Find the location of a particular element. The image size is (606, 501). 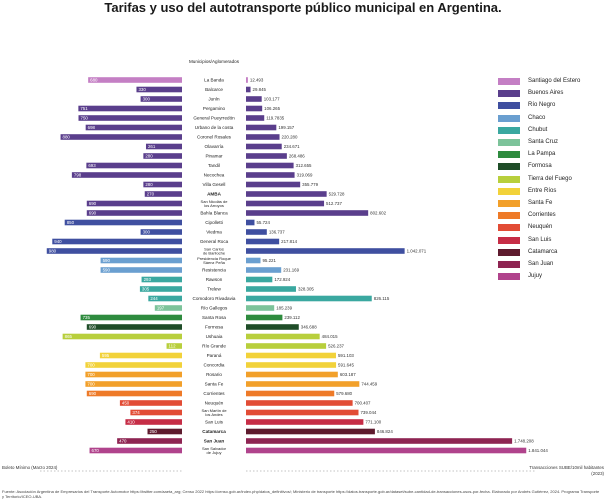

transactions-label: 12.493 is located at coordinates (257, 80).